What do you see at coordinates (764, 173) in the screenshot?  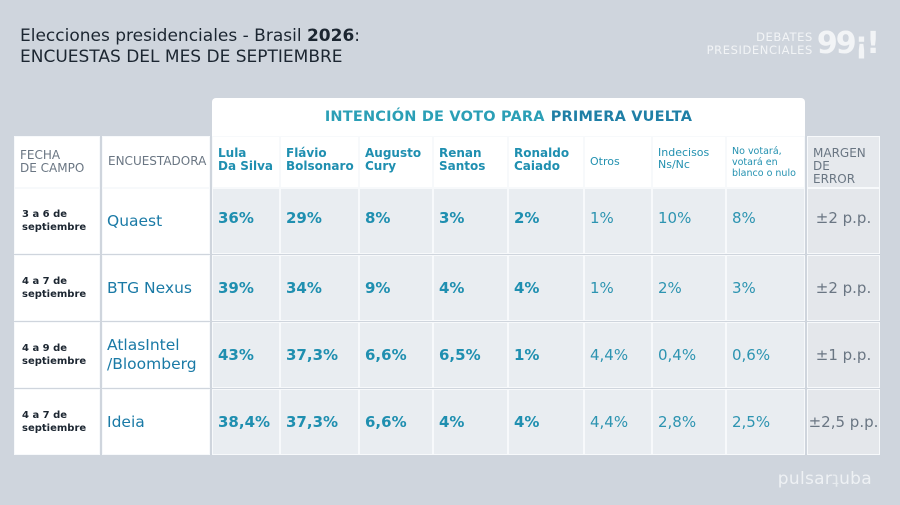 I see `header-label: blanco o nulo` at bounding box center [764, 173].